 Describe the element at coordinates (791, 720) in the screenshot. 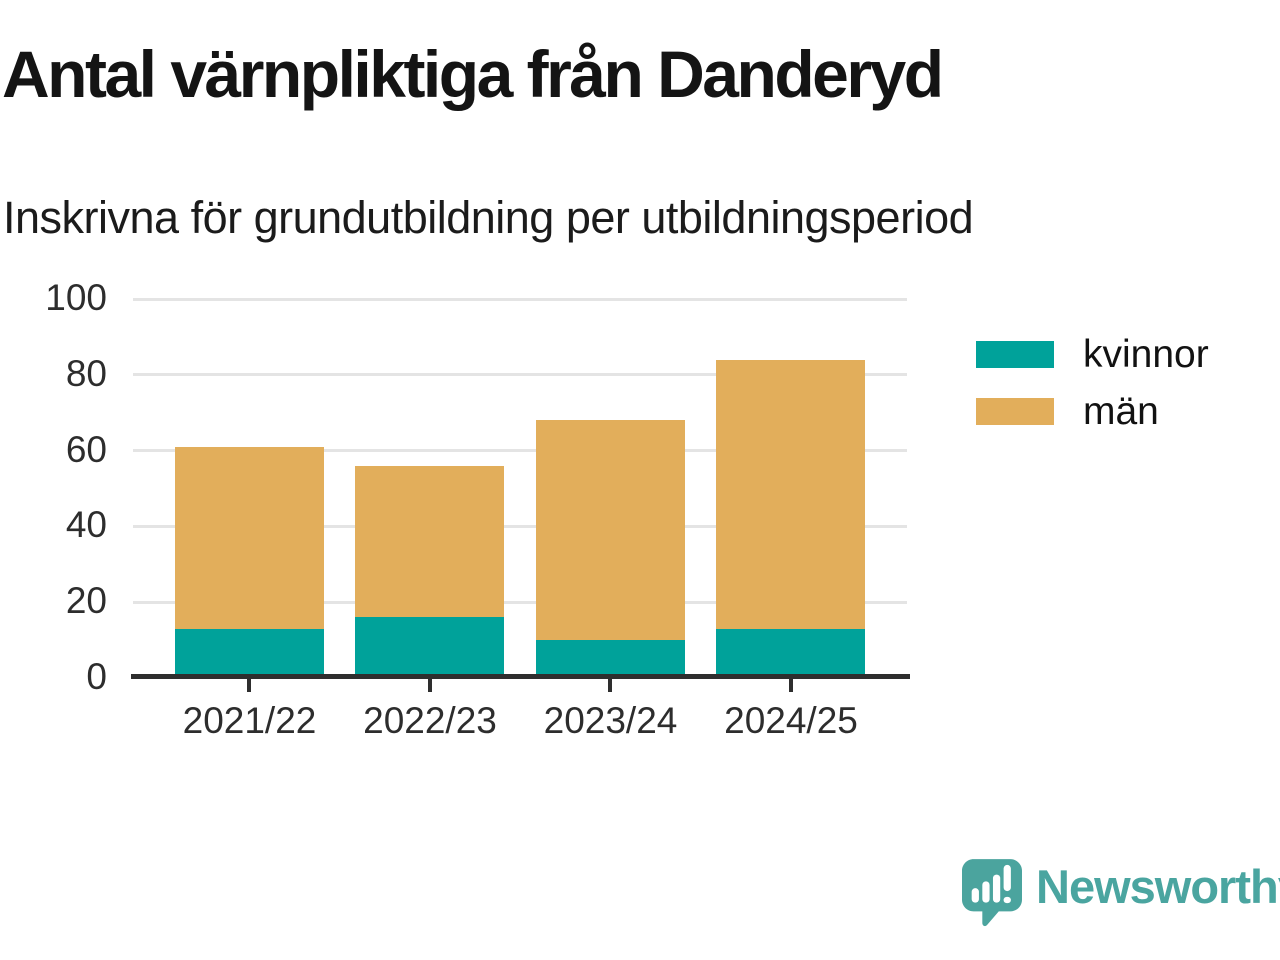

I see `x-axis-tick-label-2024-25: 2024/25` at that location.